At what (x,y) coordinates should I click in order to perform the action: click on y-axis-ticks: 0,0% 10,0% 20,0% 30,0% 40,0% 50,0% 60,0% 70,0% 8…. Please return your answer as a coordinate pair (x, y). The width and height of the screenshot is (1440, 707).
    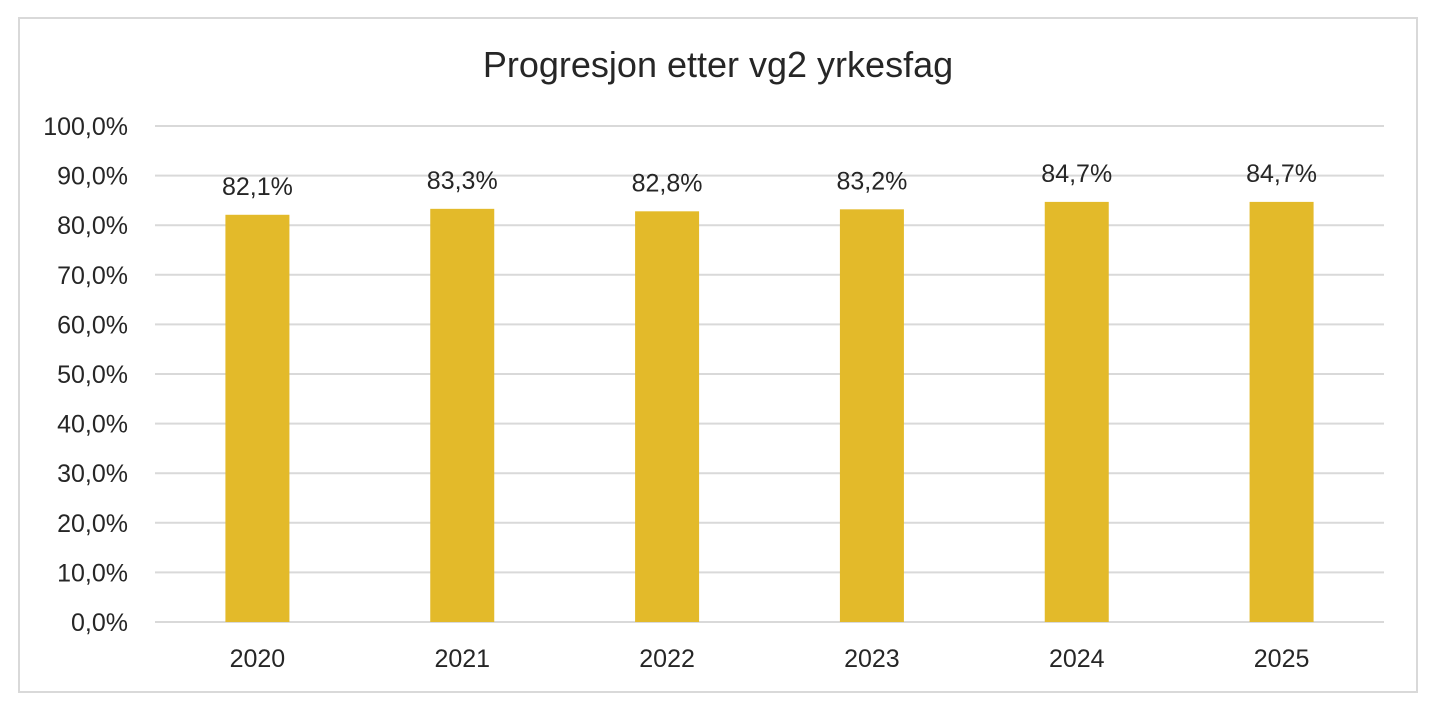
    Looking at the image, I should click on (85, 375).